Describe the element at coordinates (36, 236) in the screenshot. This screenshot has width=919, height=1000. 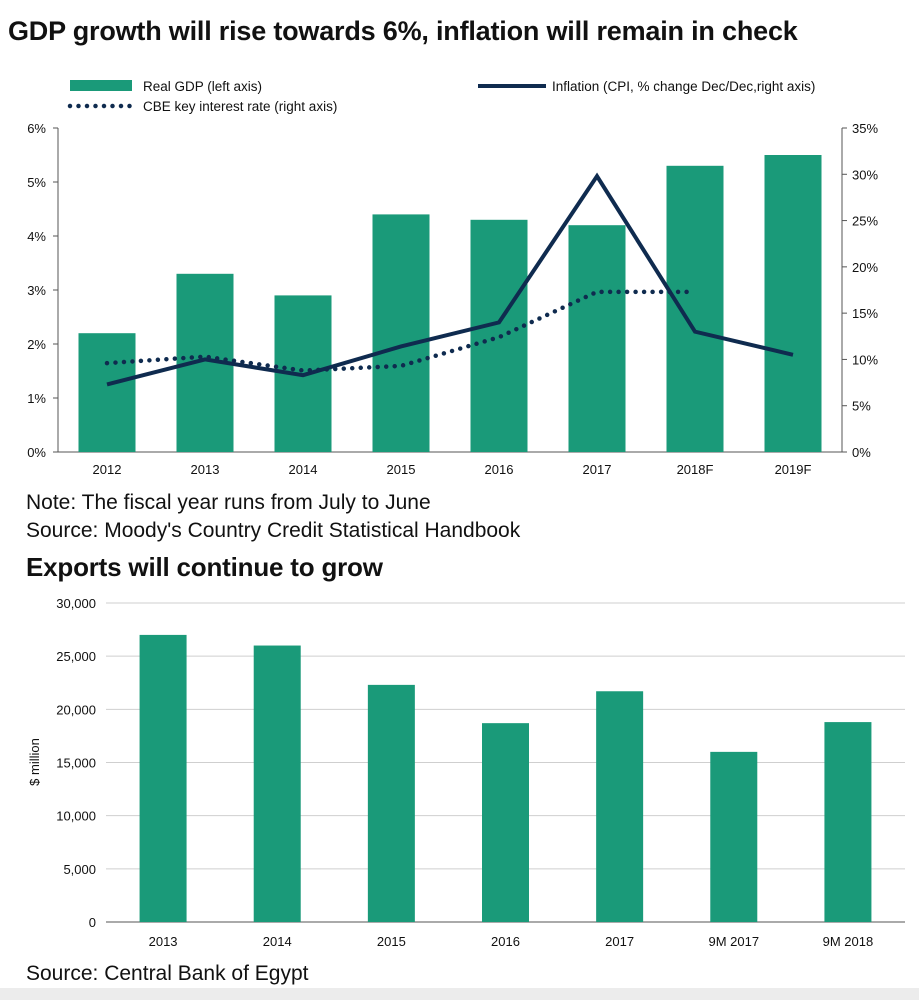
I see `left-tick-label: 4%` at that location.